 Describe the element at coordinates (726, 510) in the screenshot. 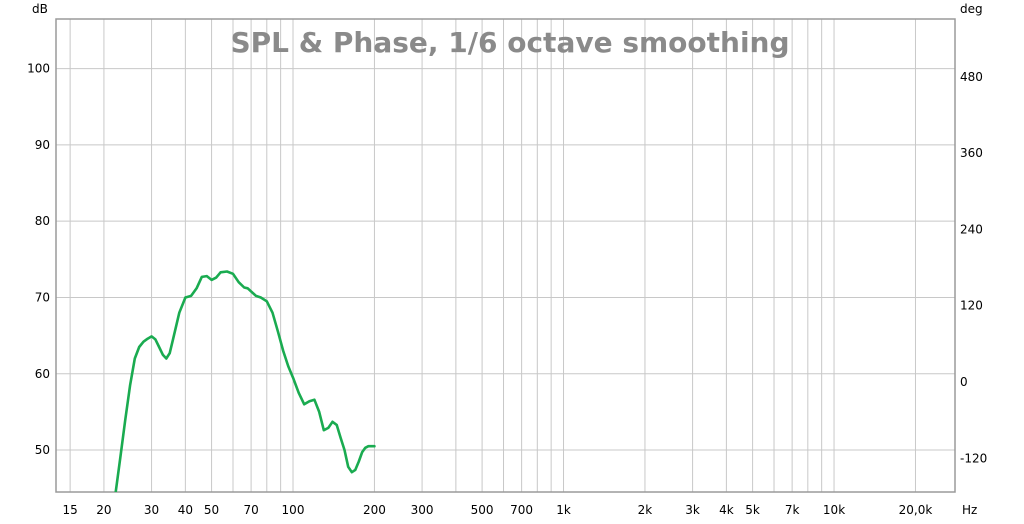

I see `x-tick-label: 4k` at that location.